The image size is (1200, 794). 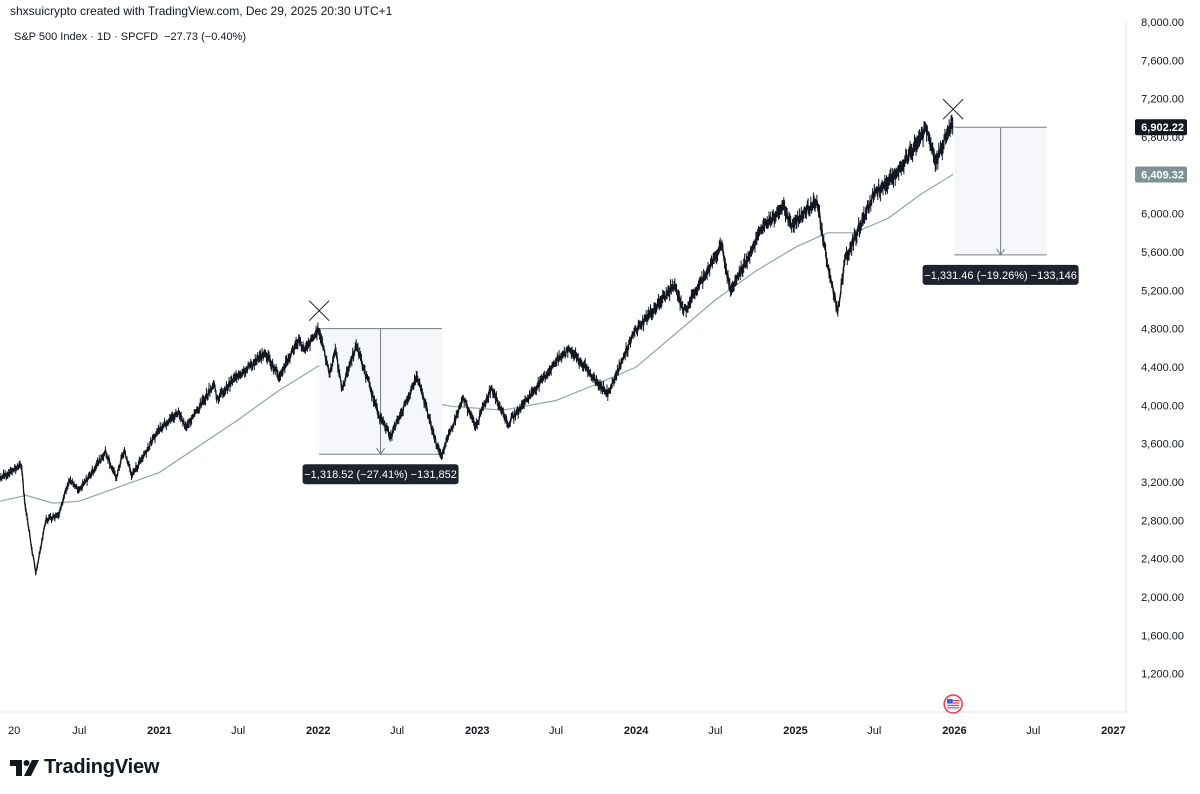 I want to click on price-label: 6,902.22, so click(x=1162, y=128).